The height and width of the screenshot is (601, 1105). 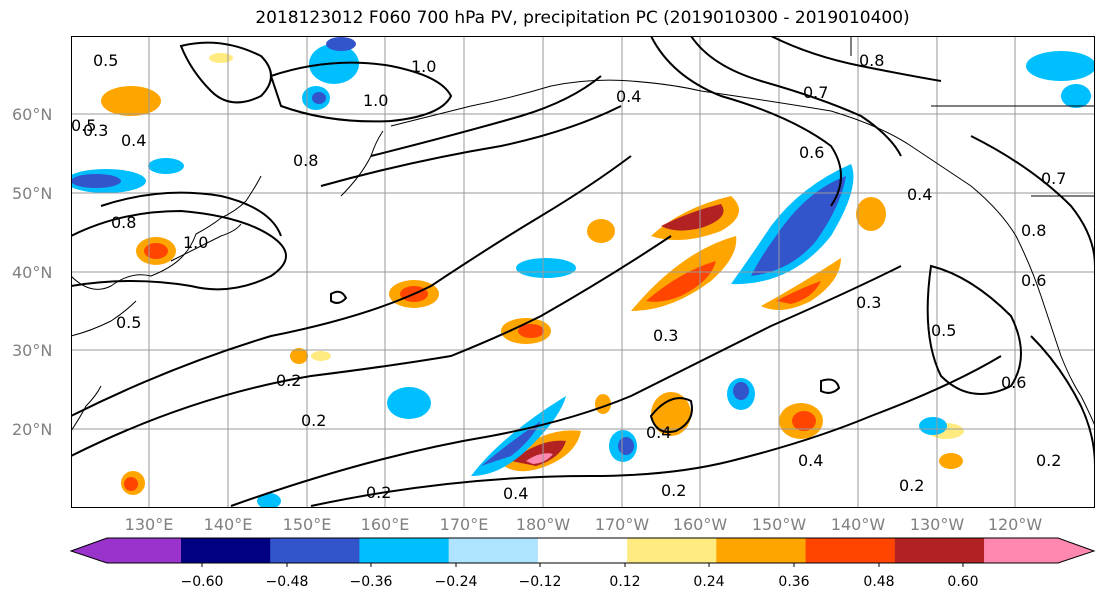 What do you see at coordinates (858, 524) in the screenshot?
I see `lon-label: 140°W` at bounding box center [858, 524].